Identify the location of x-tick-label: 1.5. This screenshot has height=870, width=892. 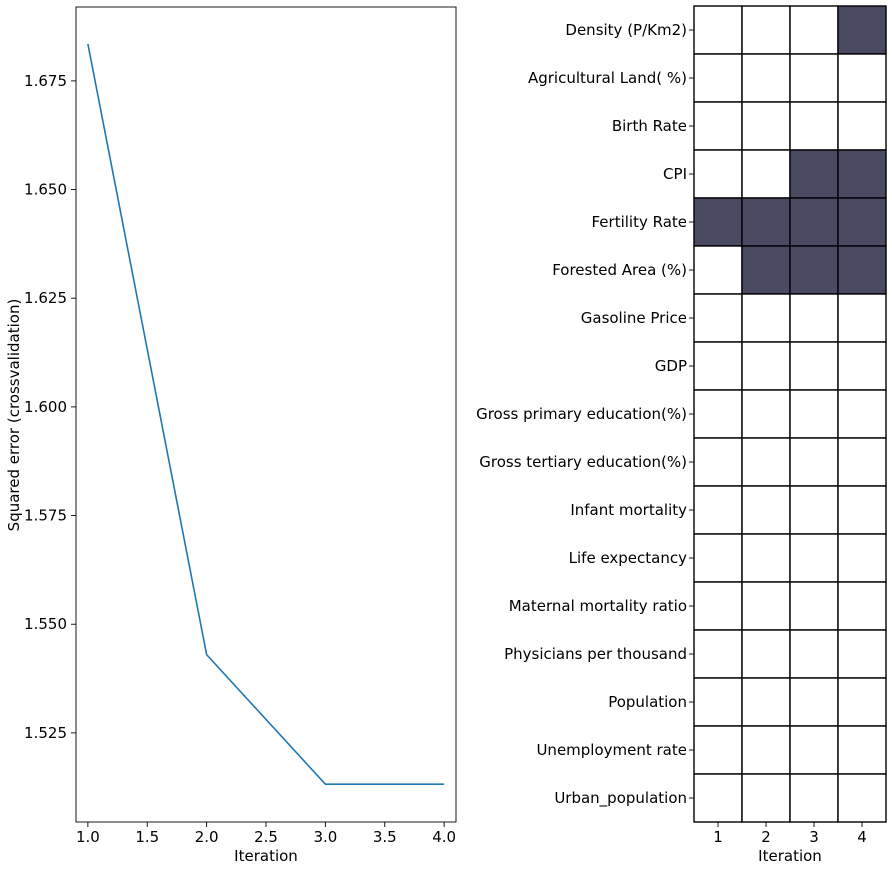
(147, 837).